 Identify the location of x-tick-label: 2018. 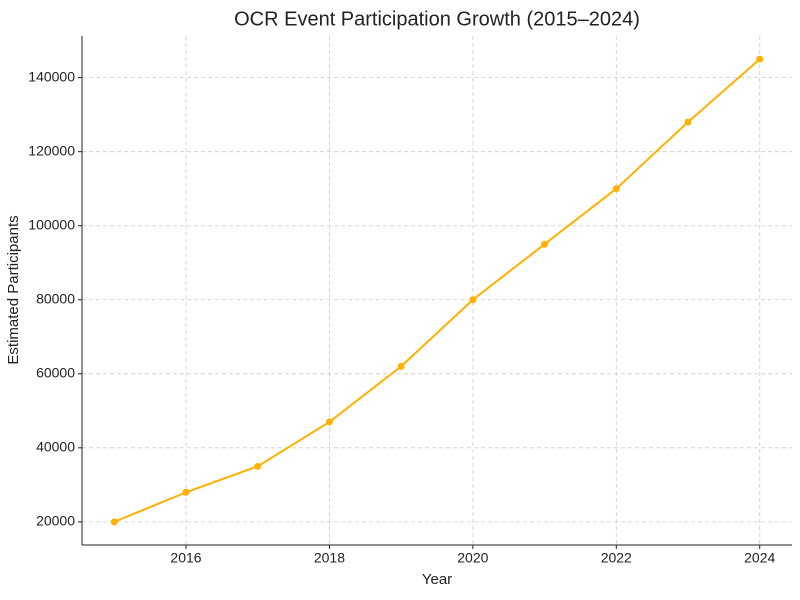
(329, 558).